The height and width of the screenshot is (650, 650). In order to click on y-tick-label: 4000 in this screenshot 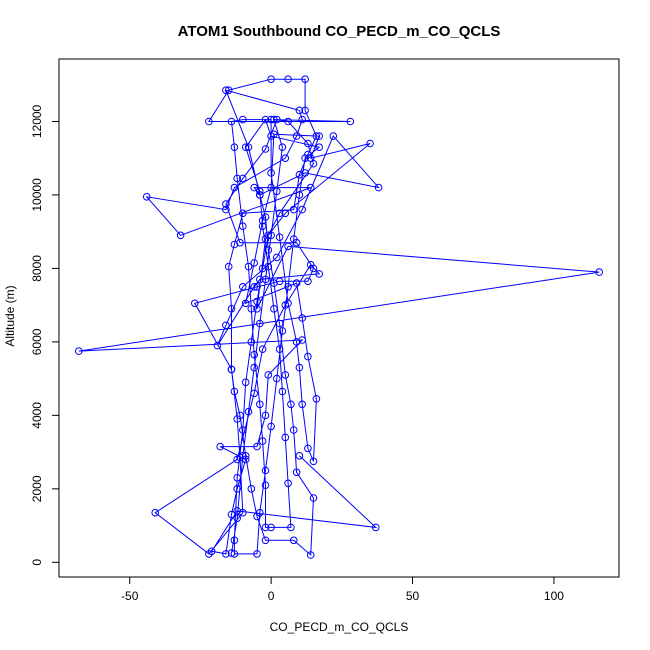, I will do `click(37, 415)`.